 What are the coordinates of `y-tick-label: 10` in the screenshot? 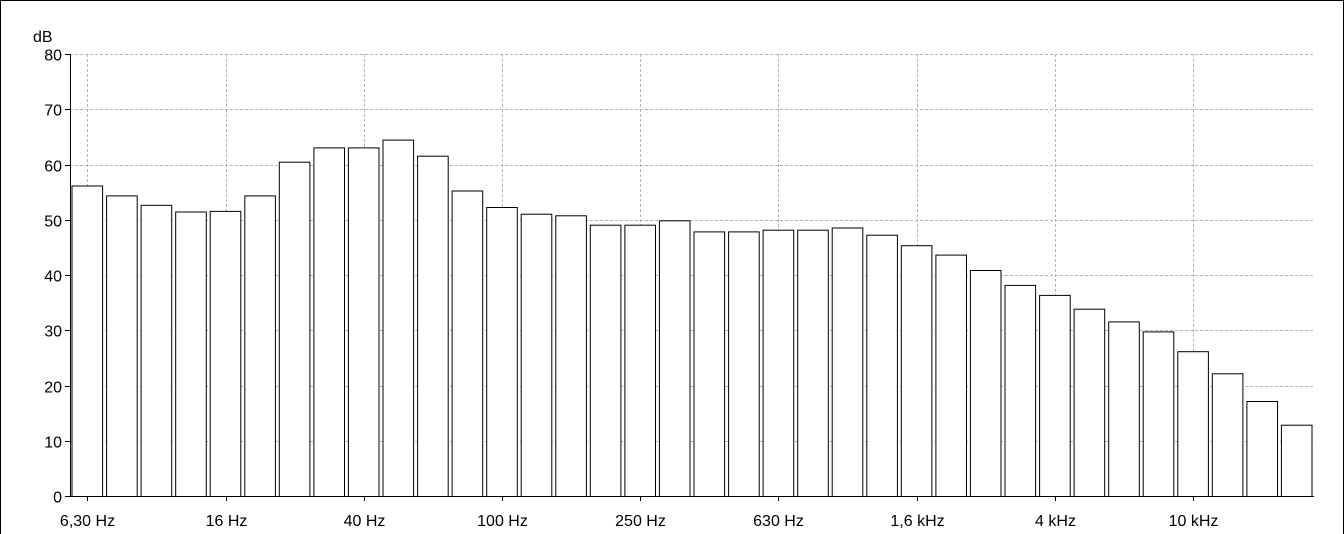 It's located at (53, 443).